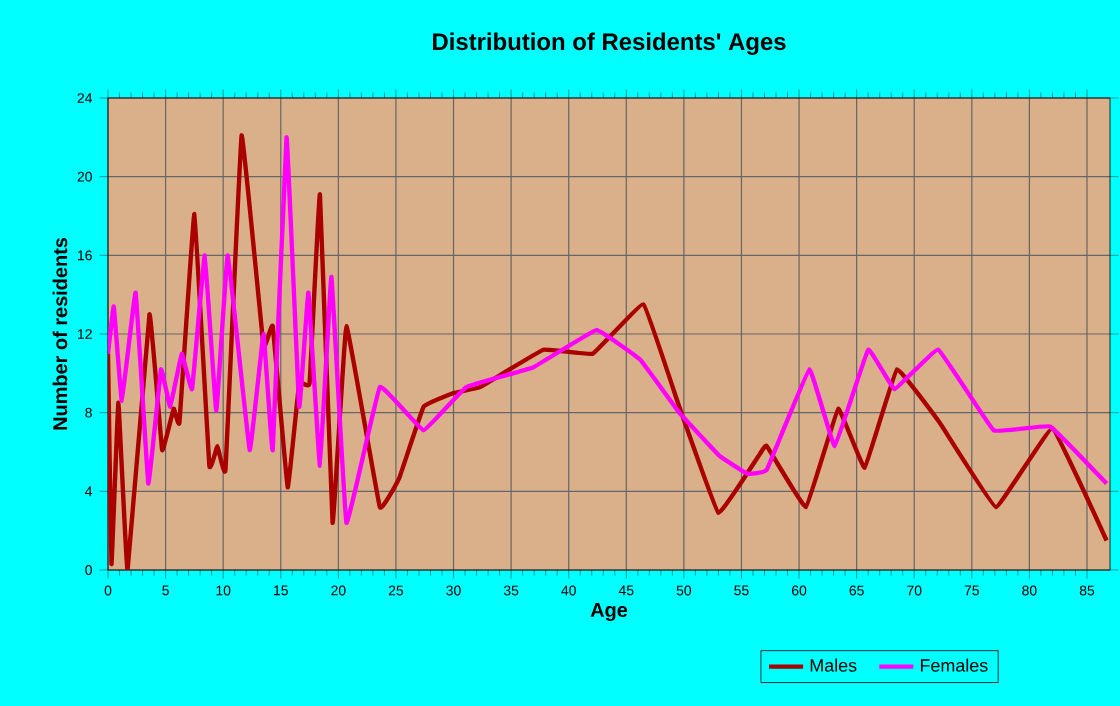 This screenshot has height=706, width=1120. I want to click on legend-label: Males, so click(833, 665).